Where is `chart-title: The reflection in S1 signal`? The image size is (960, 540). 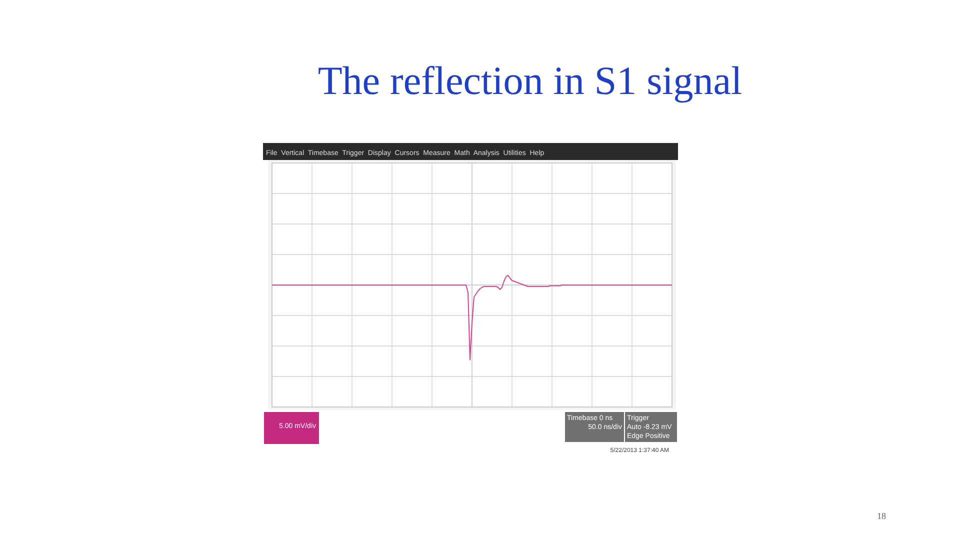 chart-title: The reflection in S1 signal is located at coordinates (530, 80).